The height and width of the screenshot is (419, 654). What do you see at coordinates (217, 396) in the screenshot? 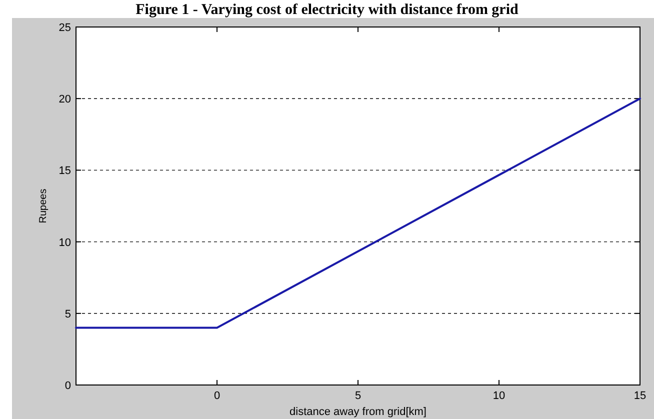
I see `x-tick-label: 0` at bounding box center [217, 396].